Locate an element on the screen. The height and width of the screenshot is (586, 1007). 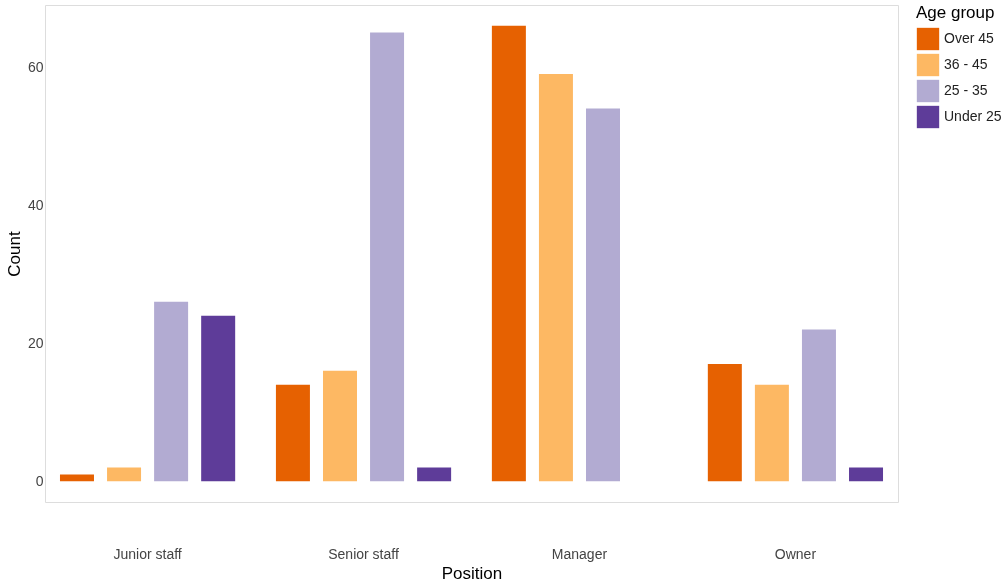
y-tick-label: 20 is located at coordinates (35, 342).